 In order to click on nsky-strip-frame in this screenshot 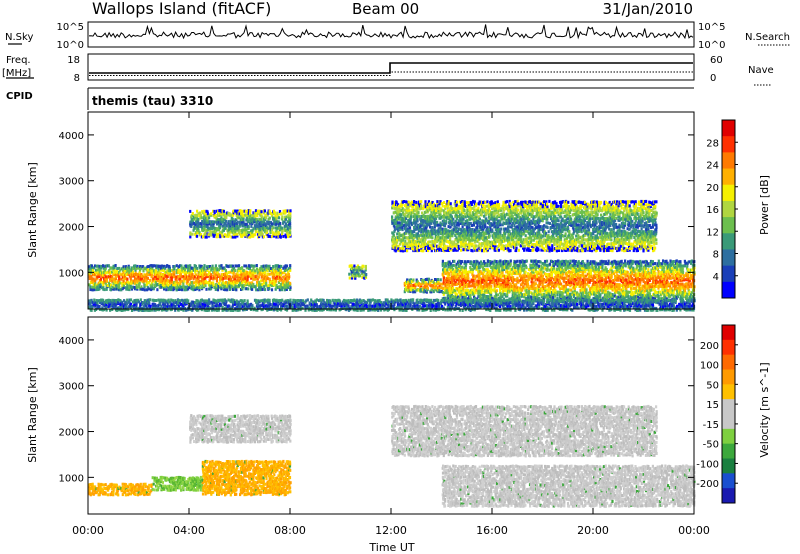, I will do `click(391, 34)`.